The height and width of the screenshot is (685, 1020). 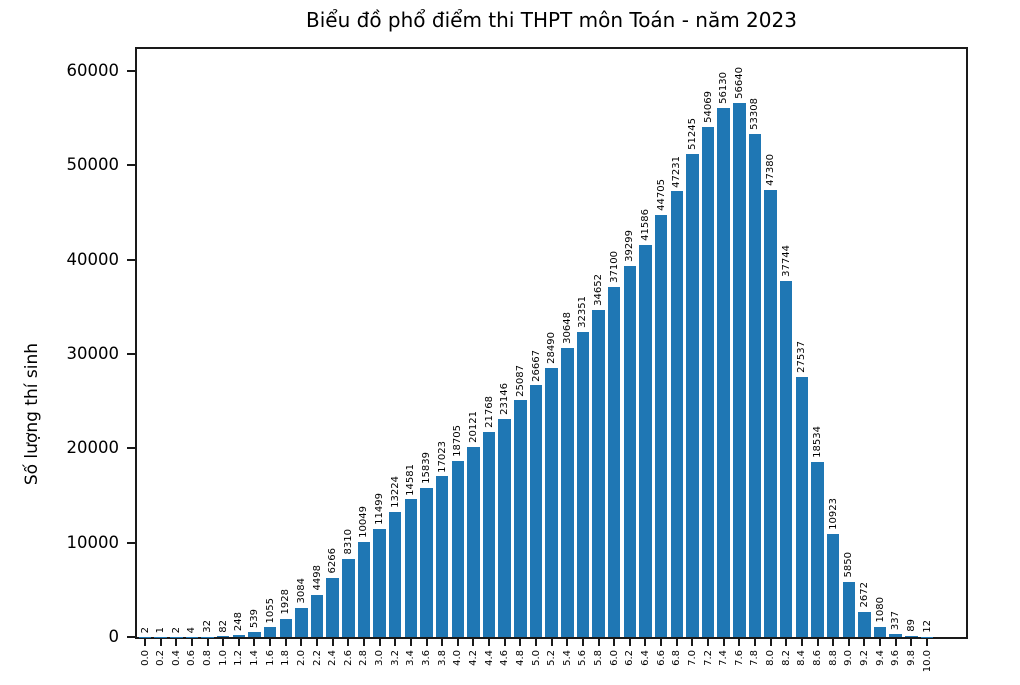 I want to click on bar-value-label: 1055, so click(x=270, y=610).